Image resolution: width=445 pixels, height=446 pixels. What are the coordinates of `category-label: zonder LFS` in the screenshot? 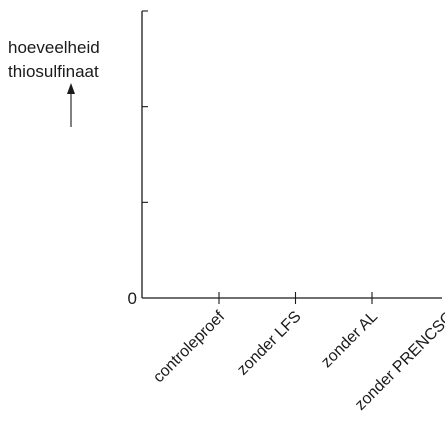 It's located at (269, 343).